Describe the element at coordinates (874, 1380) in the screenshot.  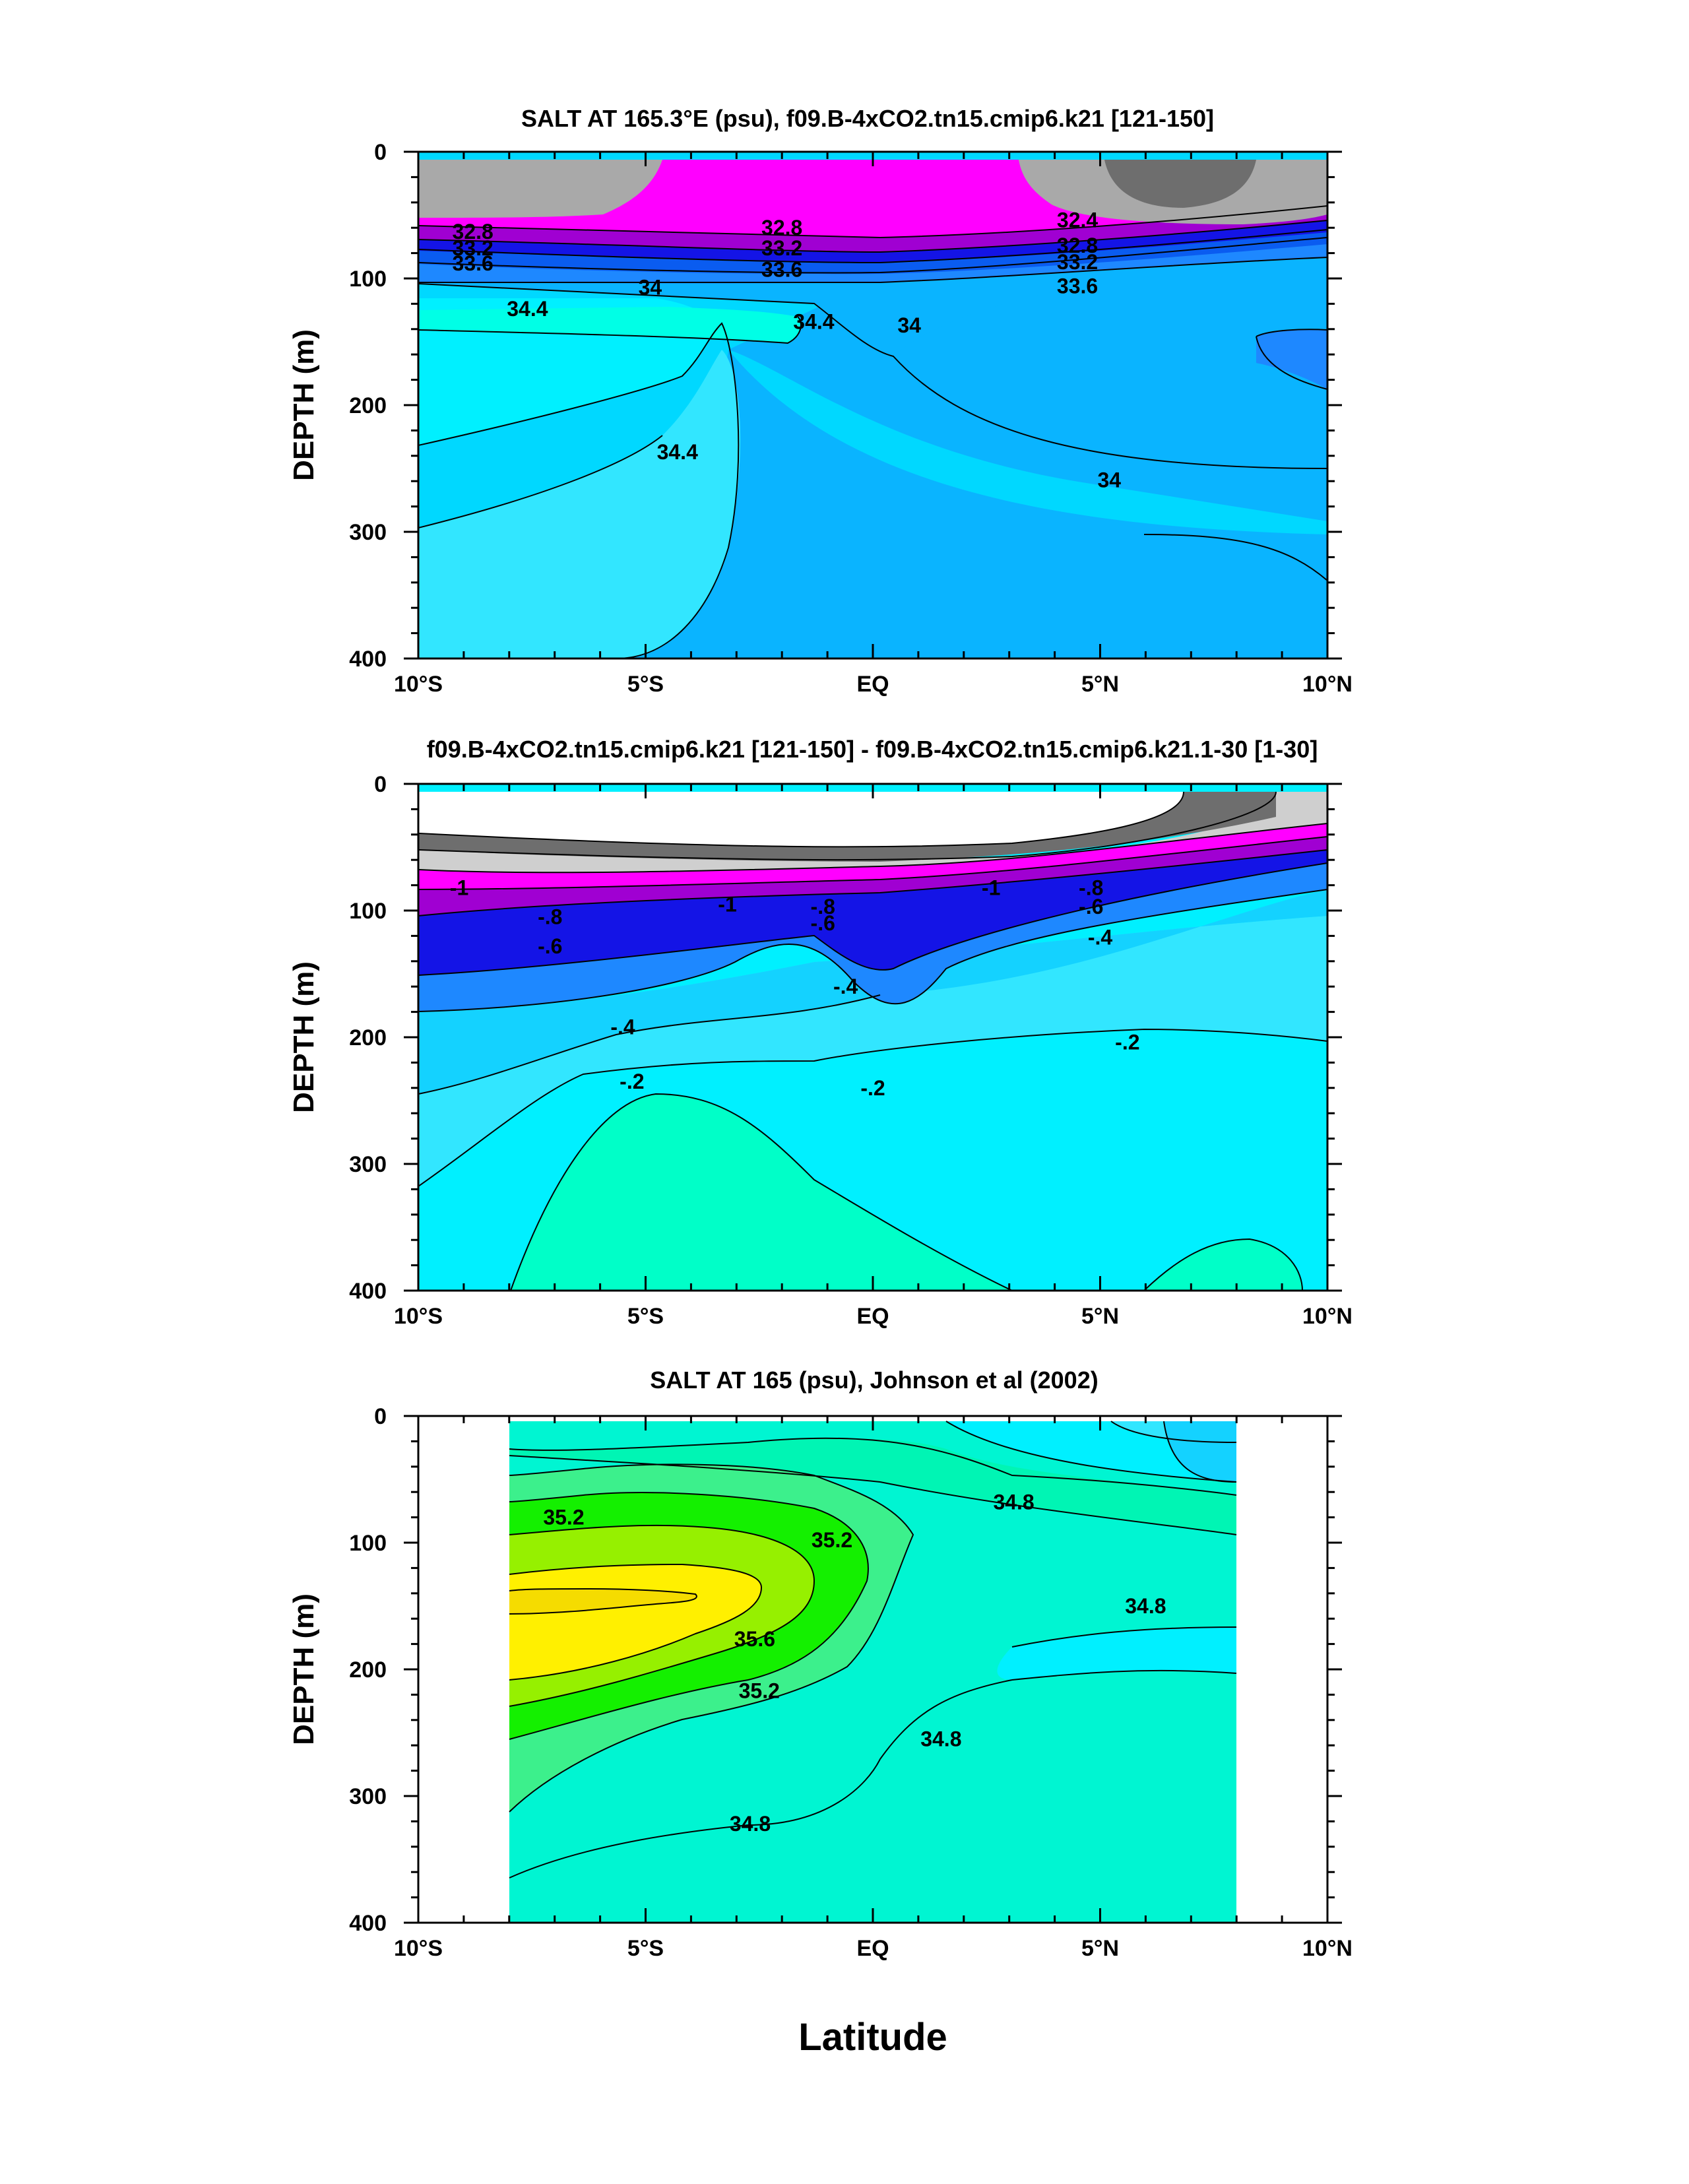
I see `panel-3-title: SALT AT 165 (psu), Johnson et al (2002)` at that location.